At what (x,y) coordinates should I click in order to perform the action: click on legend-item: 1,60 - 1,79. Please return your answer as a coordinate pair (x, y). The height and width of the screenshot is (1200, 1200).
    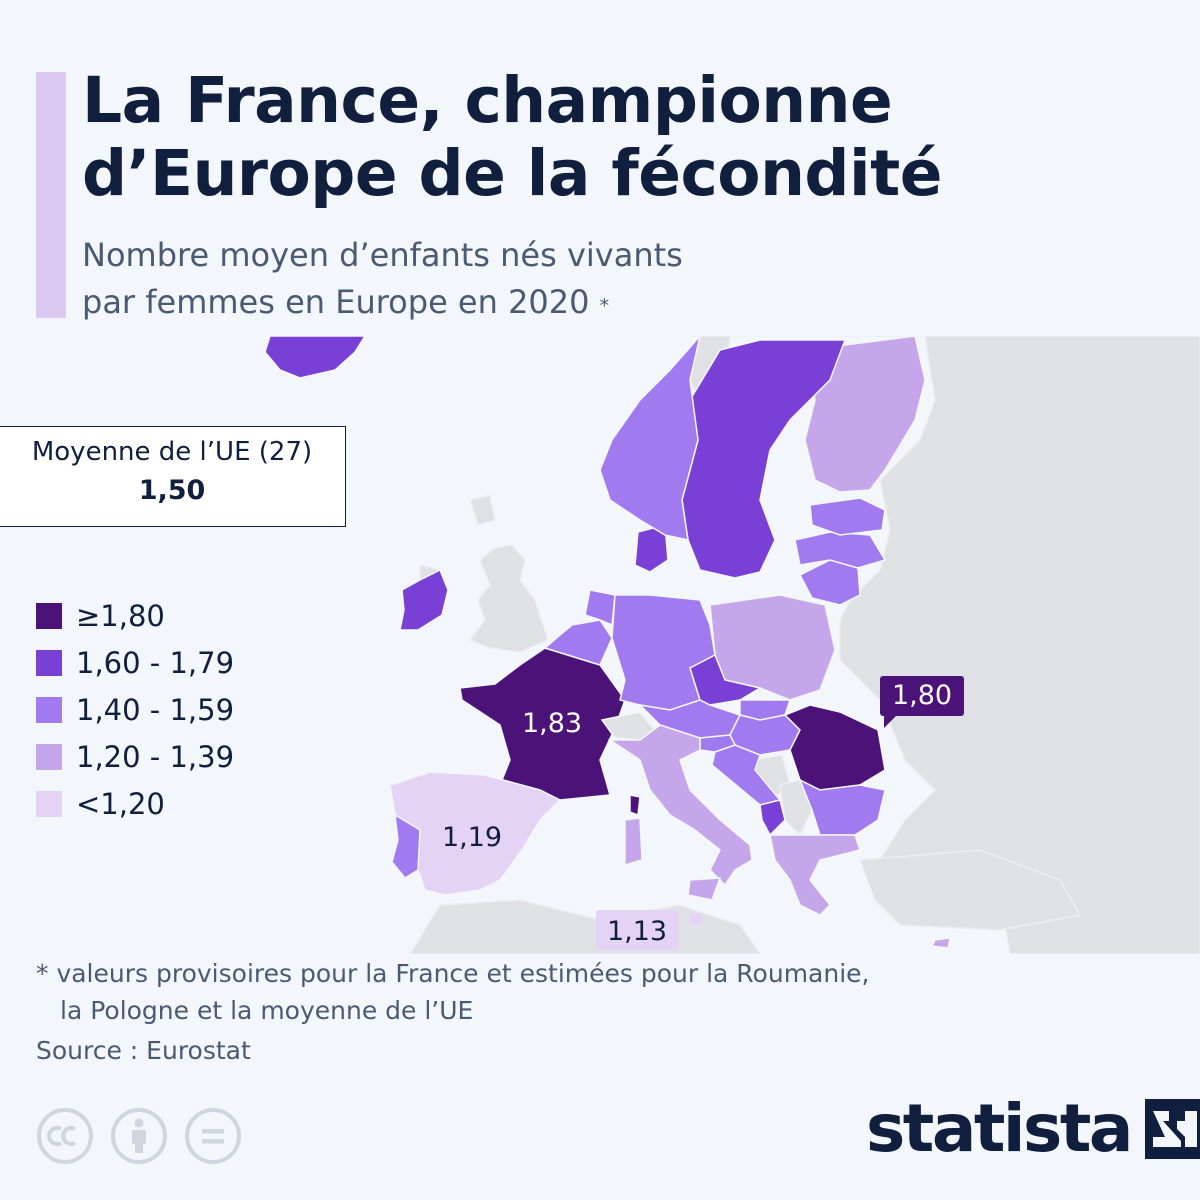
    Looking at the image, I should click on (135, 662).